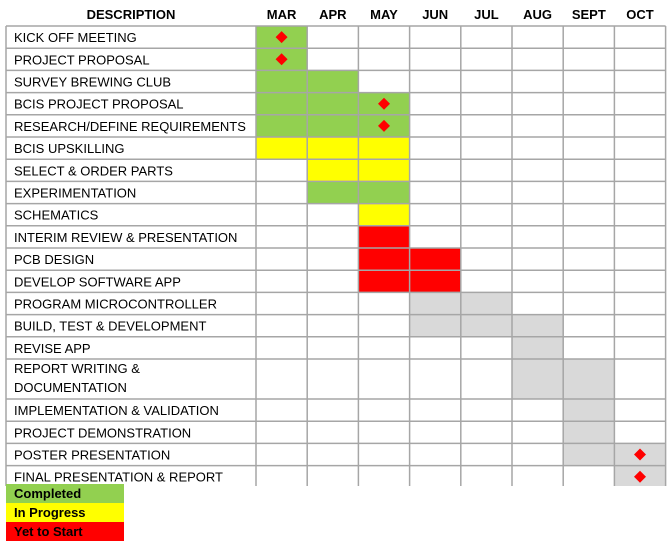  What do you see at coordinates (333, 14) in the screenshot?
I see `month-label-apr: APR` at bounding box center [333, 14].